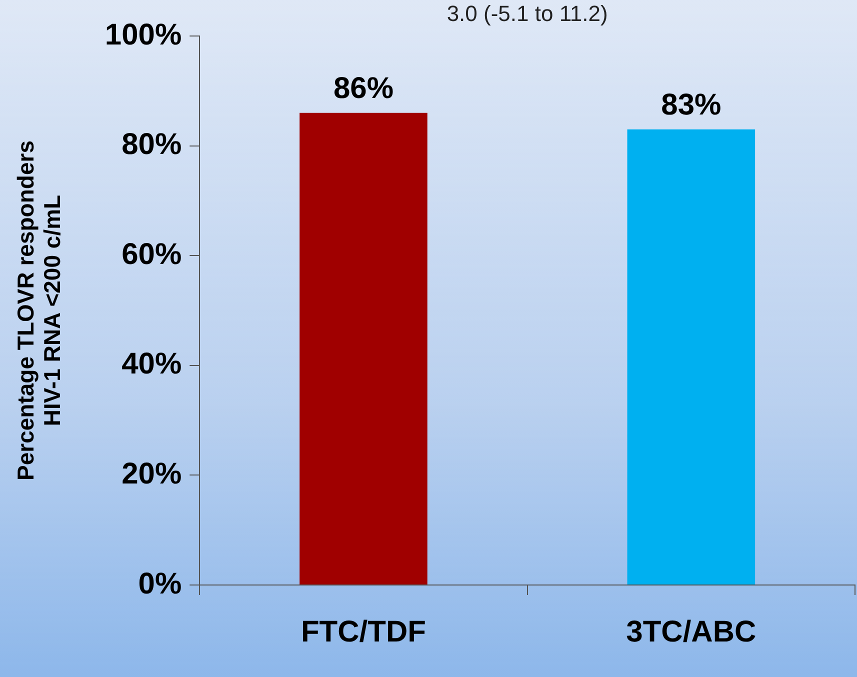 The image size is (857, 677). I want to click on x-tick-label: FTC/TDF, so click(363, 631).